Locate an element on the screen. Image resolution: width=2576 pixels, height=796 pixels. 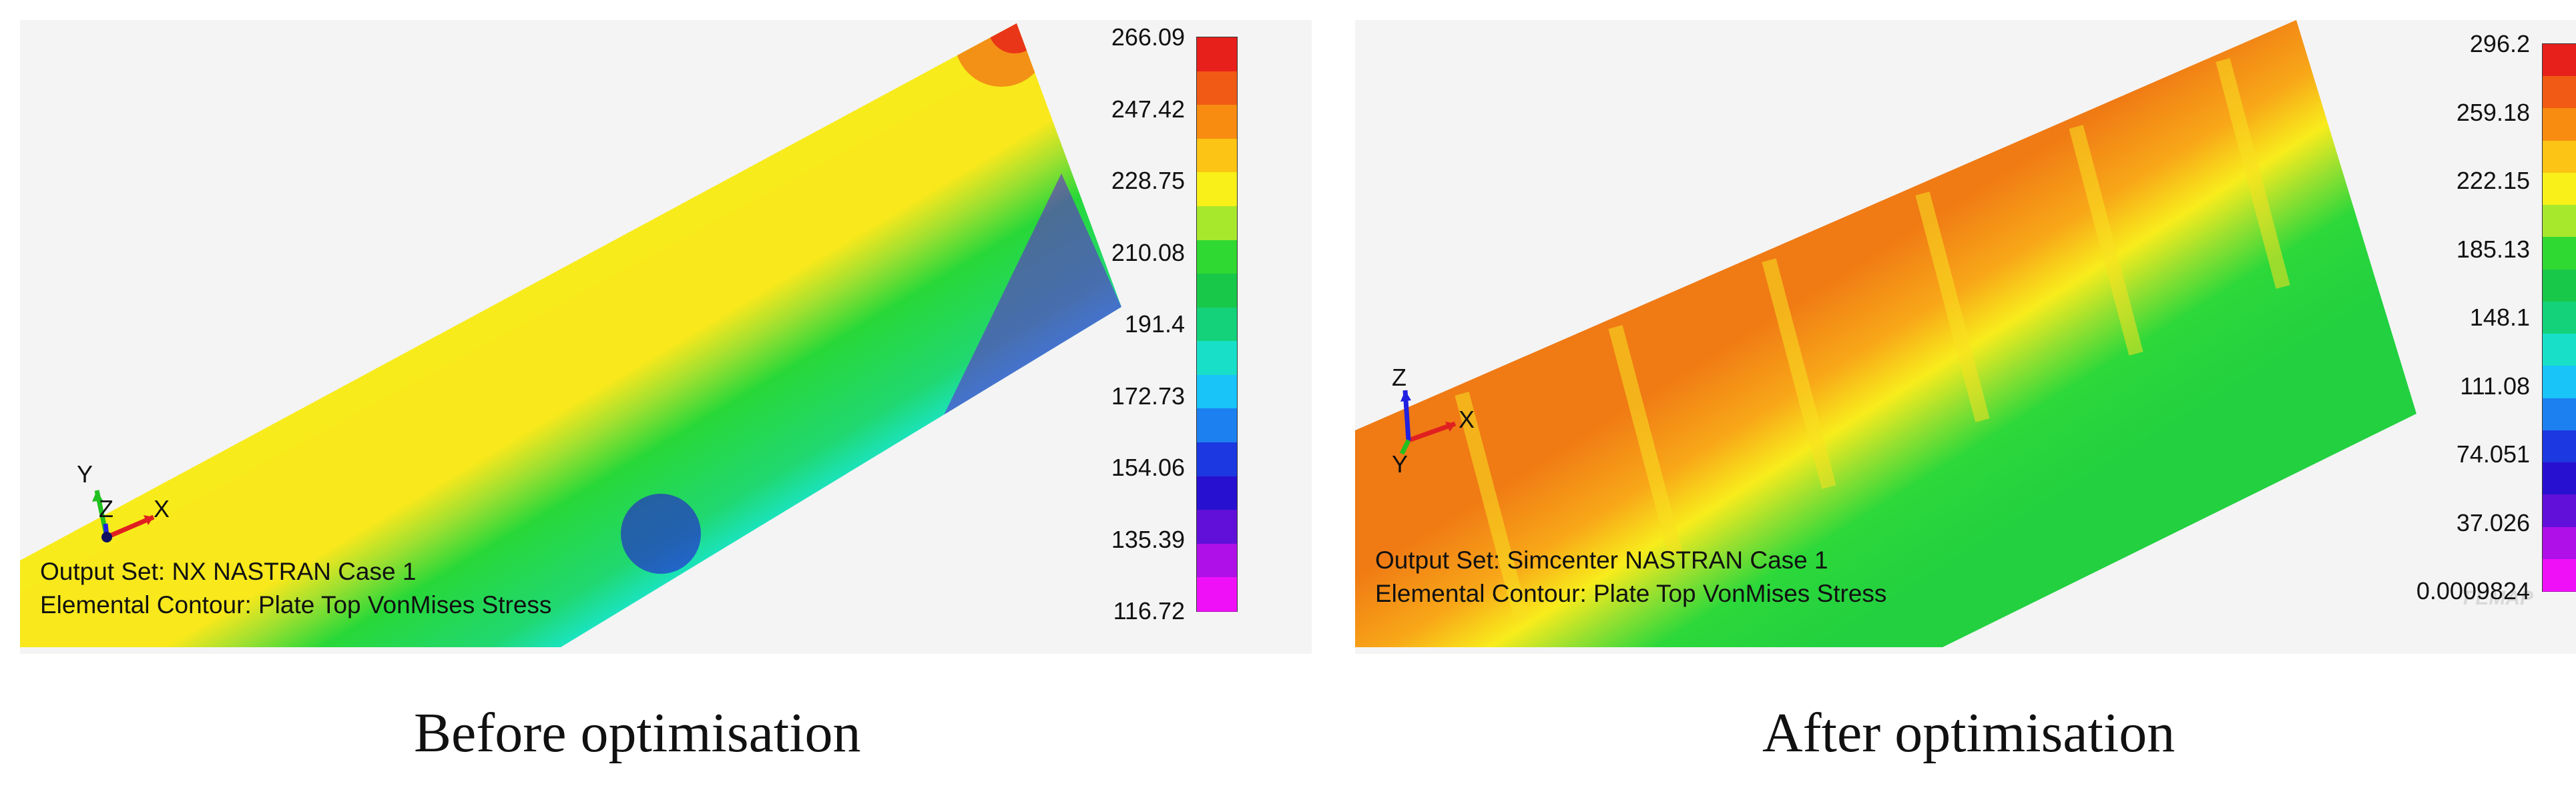
legend-value: 0.0009824 is located at coordinates (2473, 591).